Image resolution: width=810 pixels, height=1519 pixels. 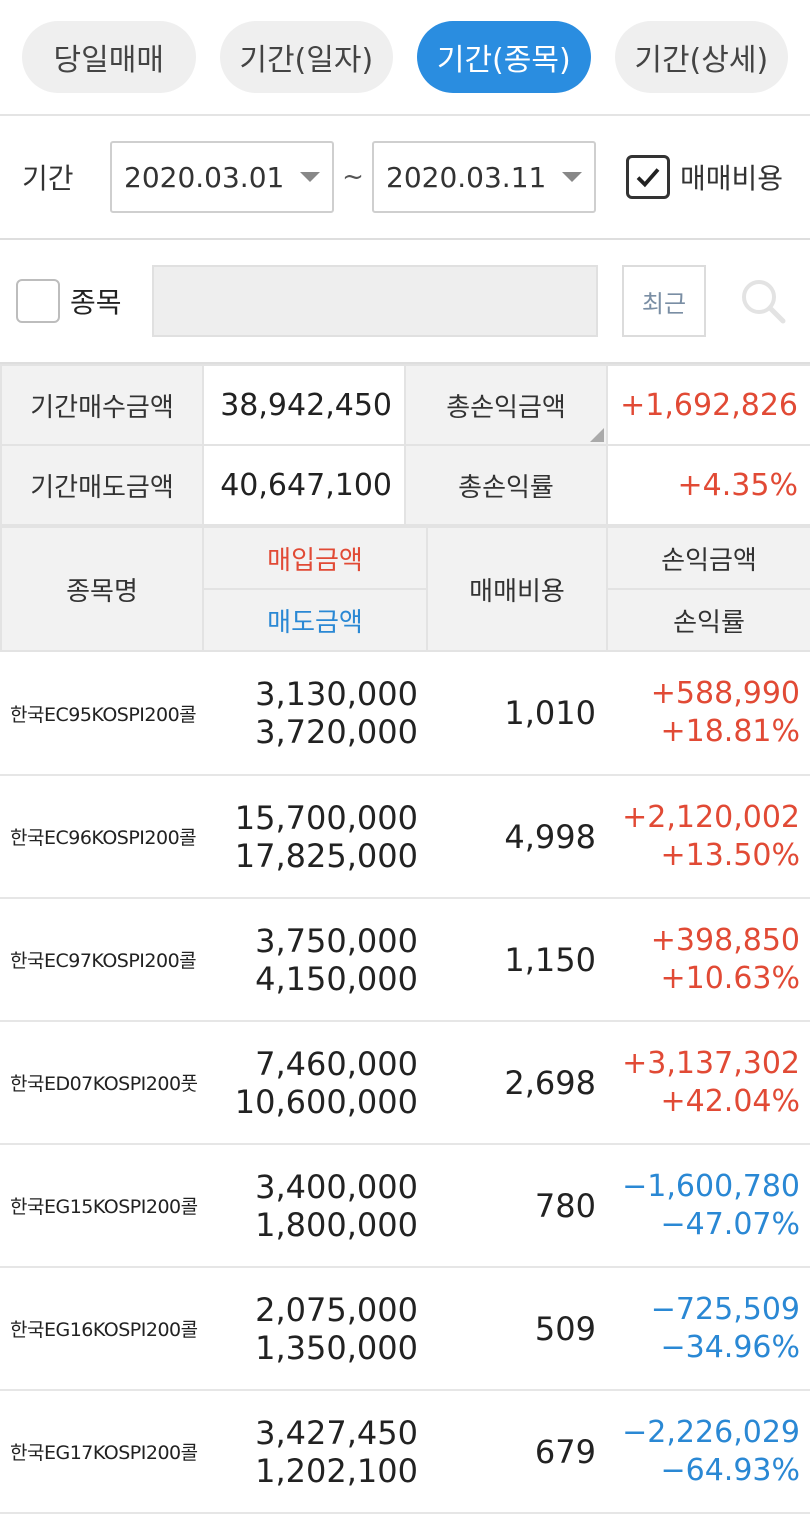 I want to click on pl-amount: +588,990, so click(x=725, y=693).